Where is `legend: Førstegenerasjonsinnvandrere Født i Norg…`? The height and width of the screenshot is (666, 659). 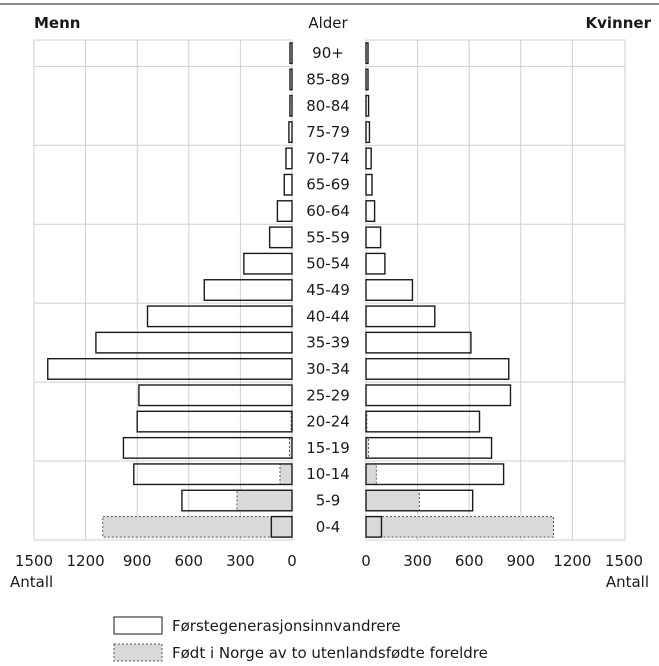
legend: Førstegenerasjonsinnvandrere Født i Norg… is located at coordinates (300, 639).